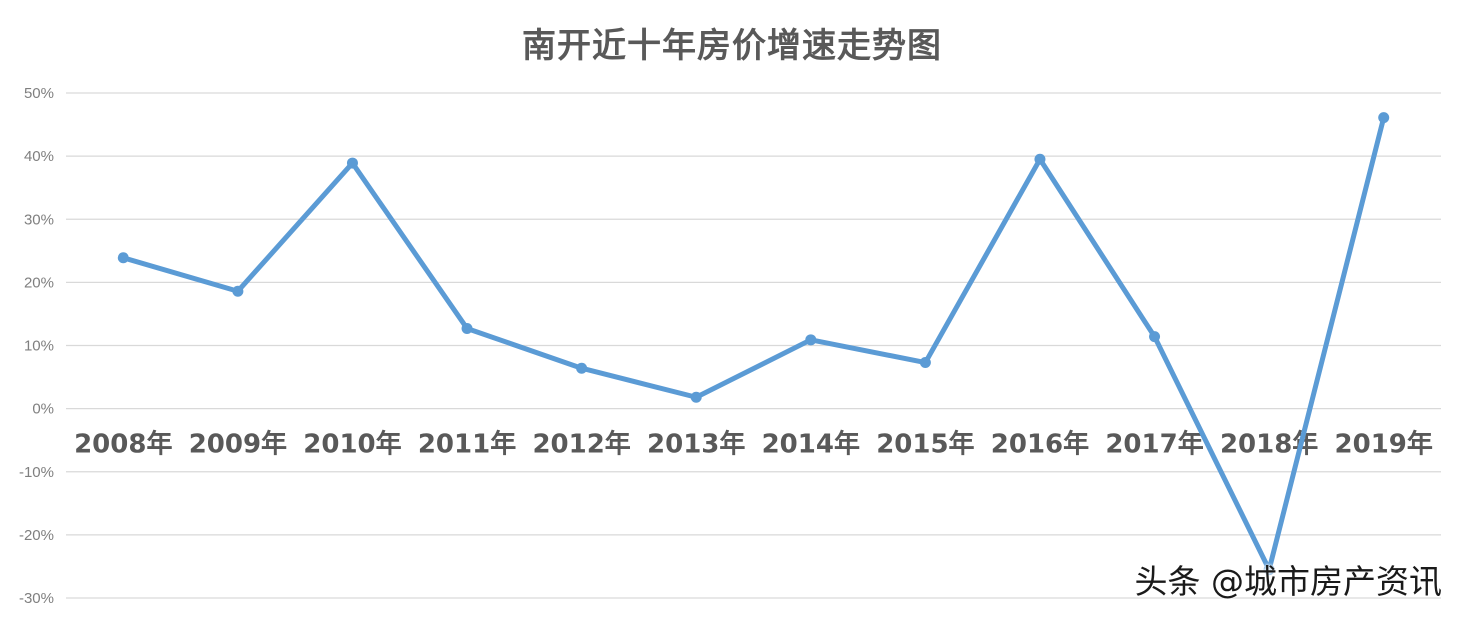  I want to click on y-tick-label: 40%, so click(39, 156).